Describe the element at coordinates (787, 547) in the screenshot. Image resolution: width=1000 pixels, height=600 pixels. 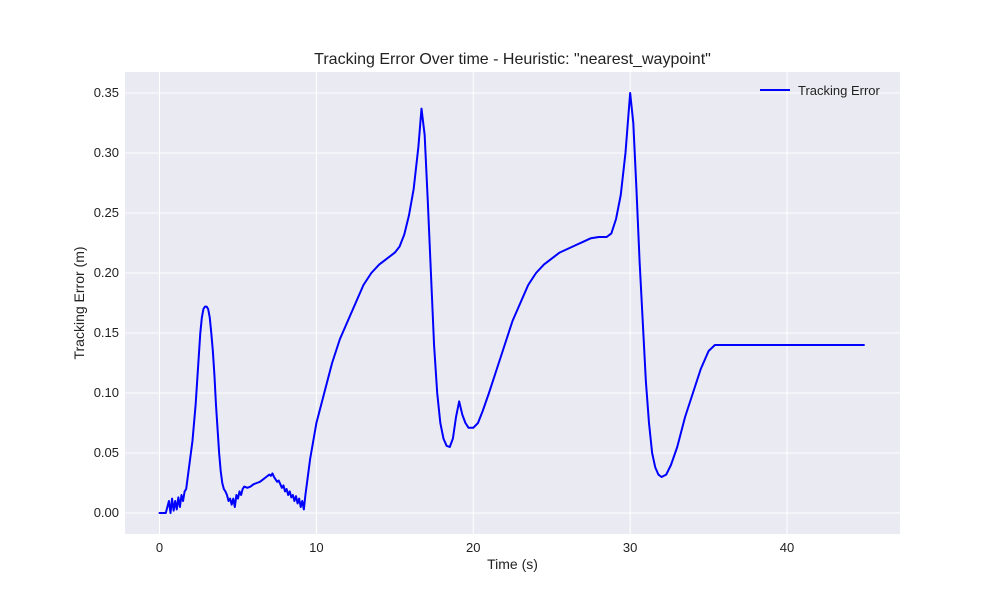
I see `x-tick-label: 40` at that location.